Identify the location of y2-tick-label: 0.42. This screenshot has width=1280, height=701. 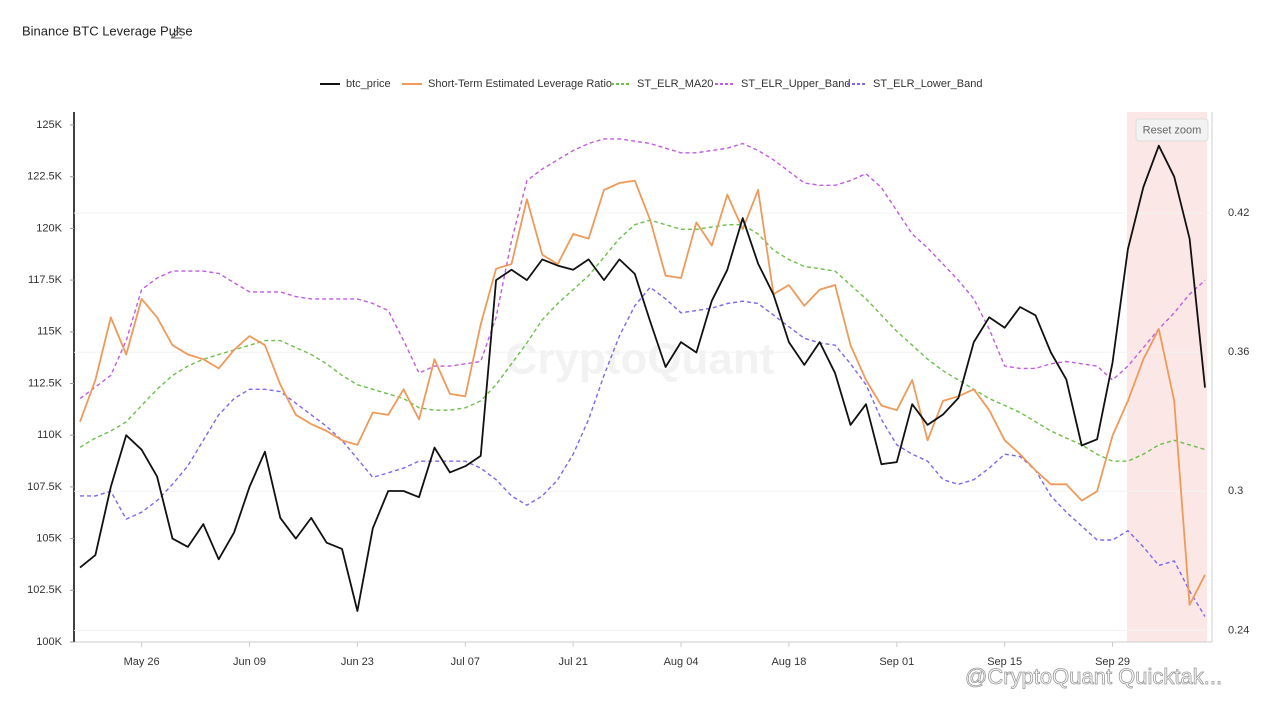
(1238, 213).